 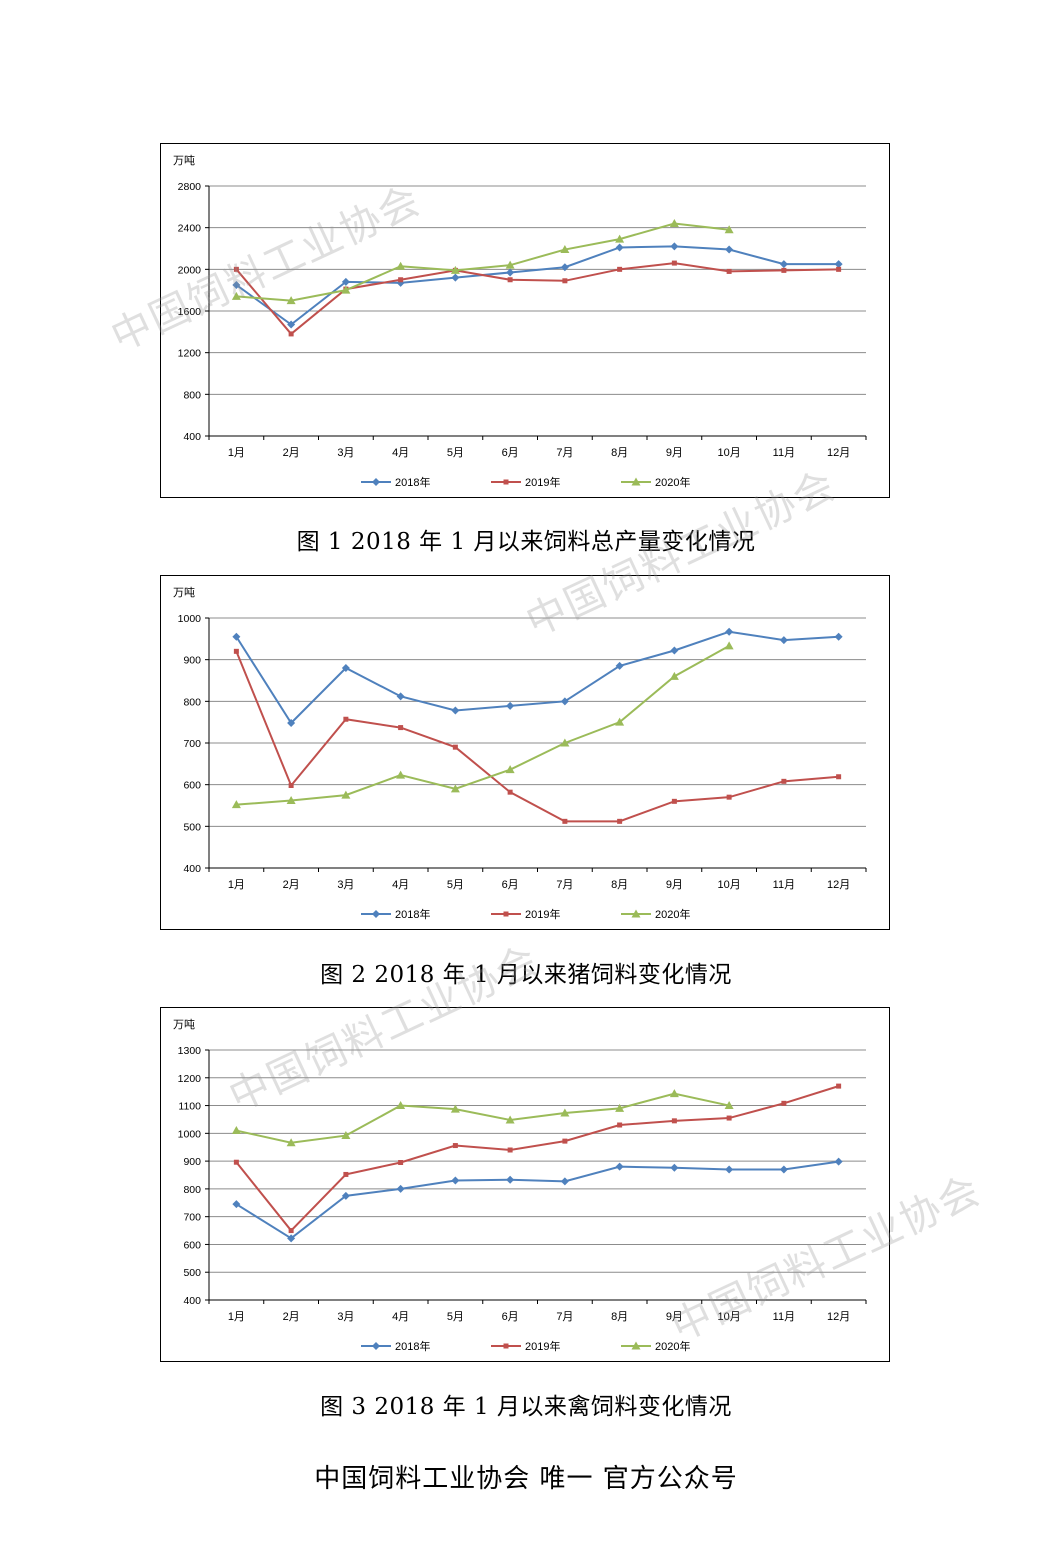 What do you see at coordinates (190, 1079) in the screenshot?
I see `y-tick-label: 1200` at bounding box center [190, 1079].